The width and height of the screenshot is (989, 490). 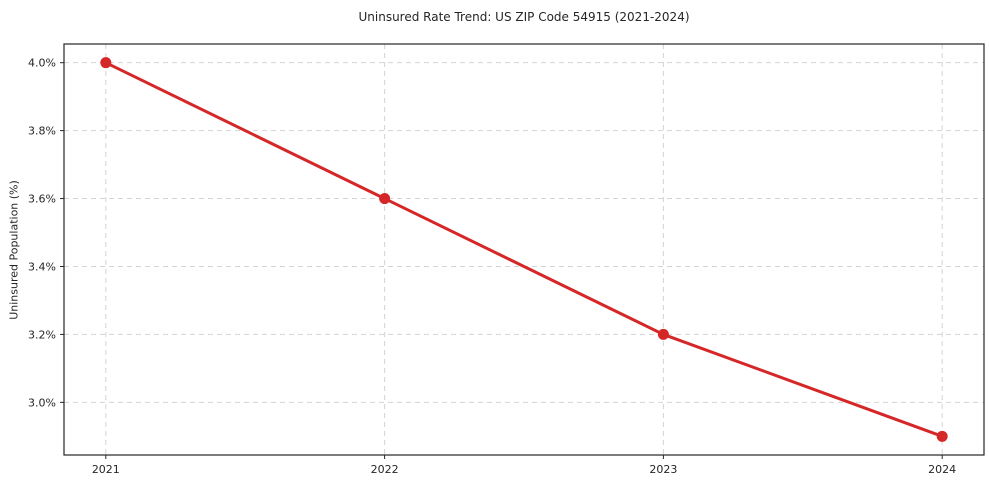 What do you see at coordinates (42, 131) in the screenshot?
I see `y-tick-label: 3.8%` at bounding box center [42, 131].